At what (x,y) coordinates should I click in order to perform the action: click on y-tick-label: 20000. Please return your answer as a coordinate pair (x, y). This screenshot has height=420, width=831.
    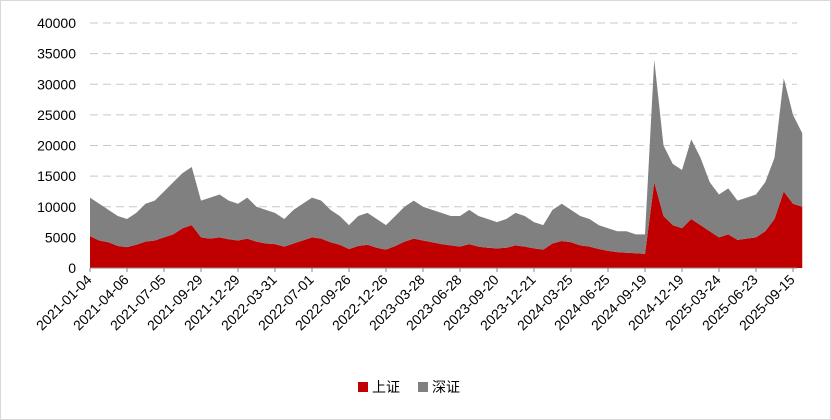
    Looking at the image, I should click on (56, 146).